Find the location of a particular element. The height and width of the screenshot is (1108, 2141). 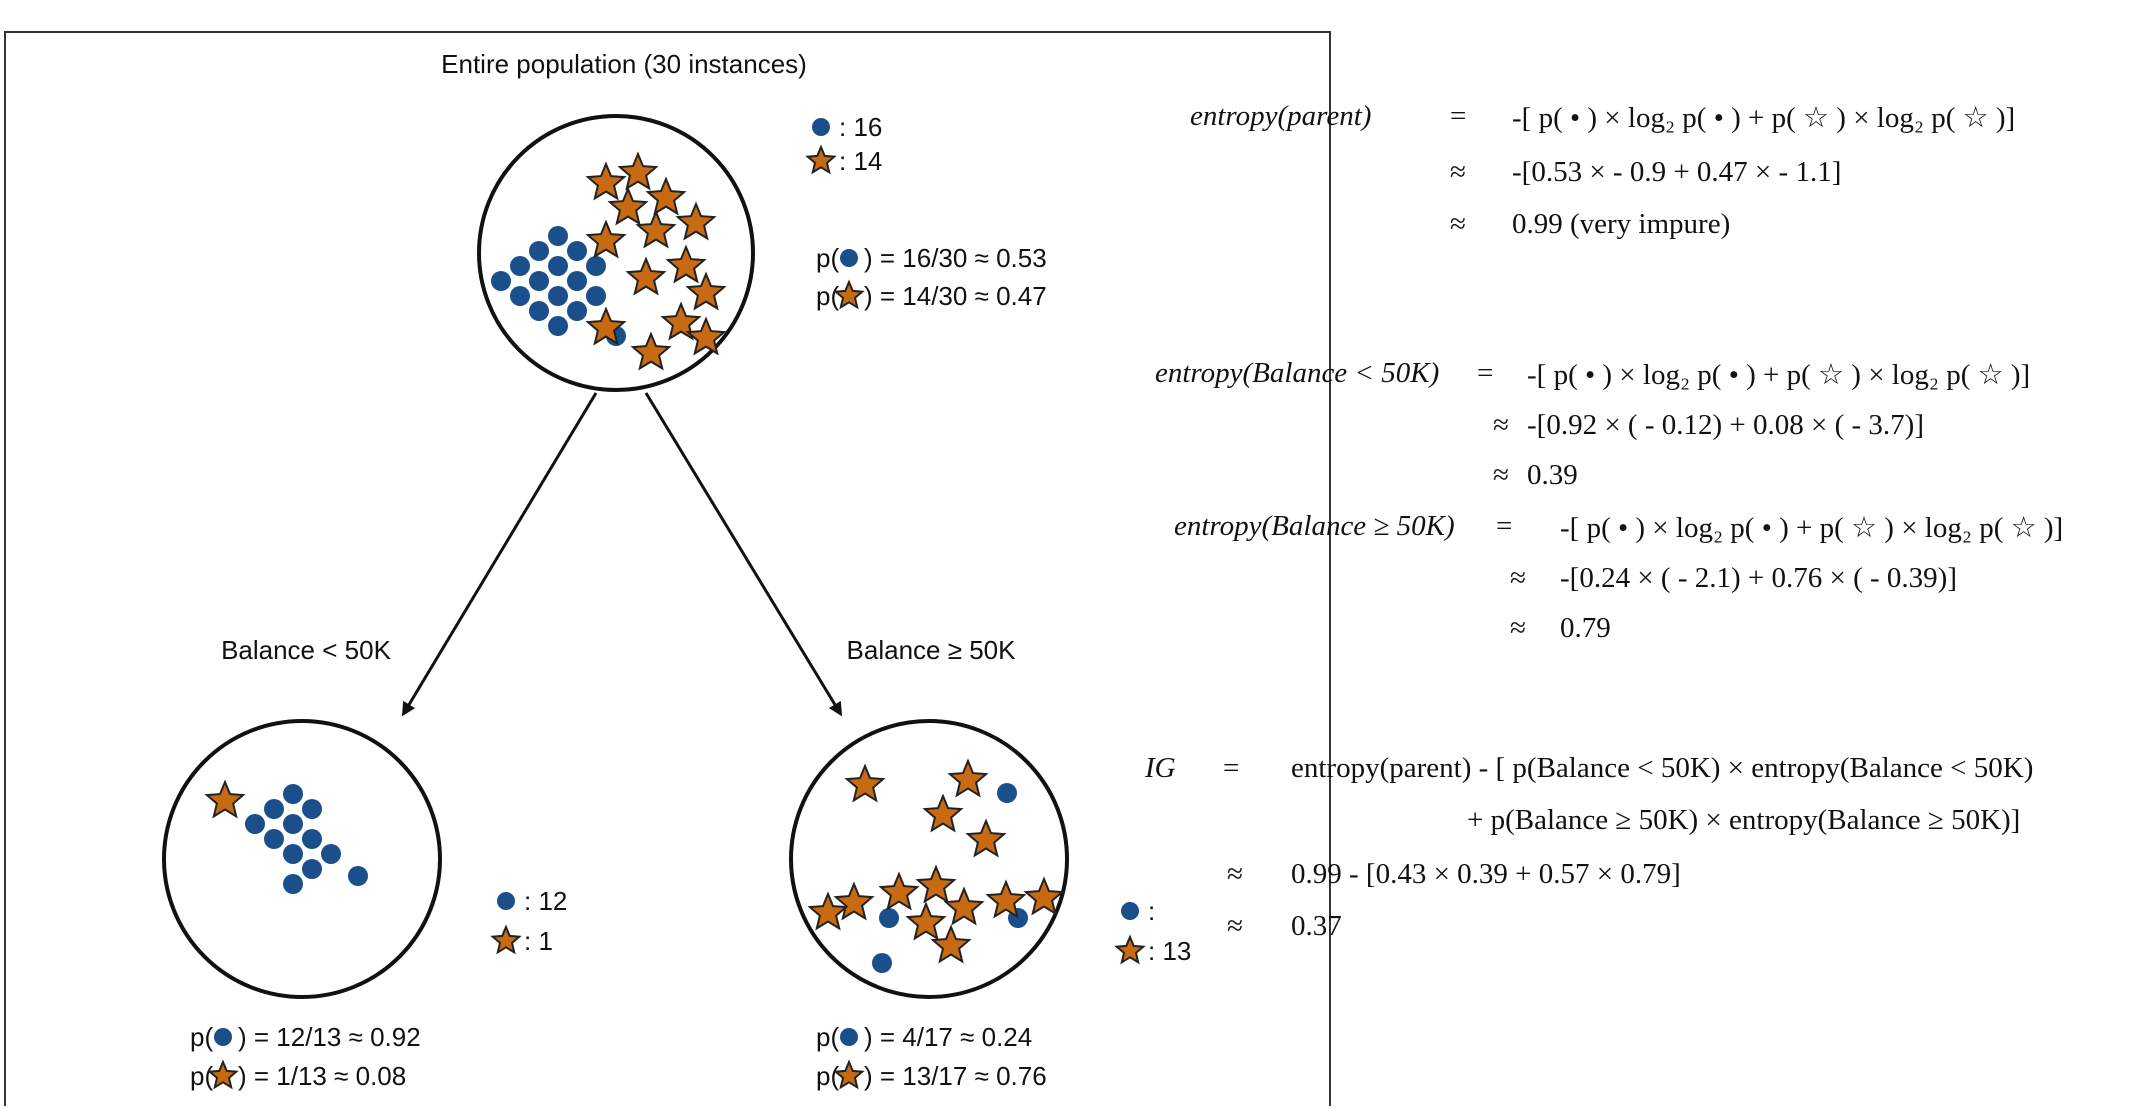

entropy-right-lhs: entropy(Balance ≥ 50K) is located at coordinates (1314, 526).